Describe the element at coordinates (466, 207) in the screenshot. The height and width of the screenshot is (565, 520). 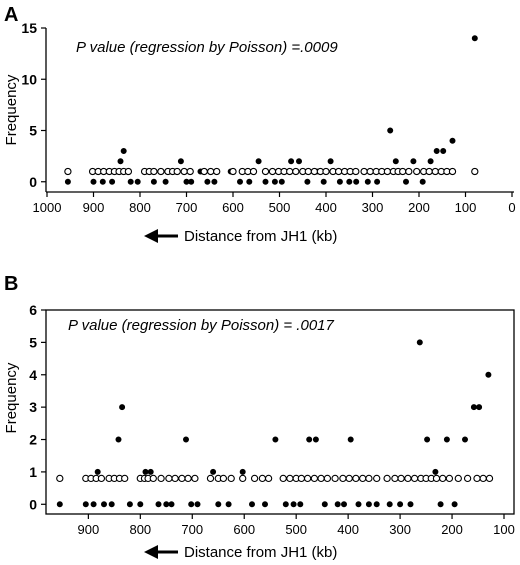
I see `x-tick-label: 100` at that location.